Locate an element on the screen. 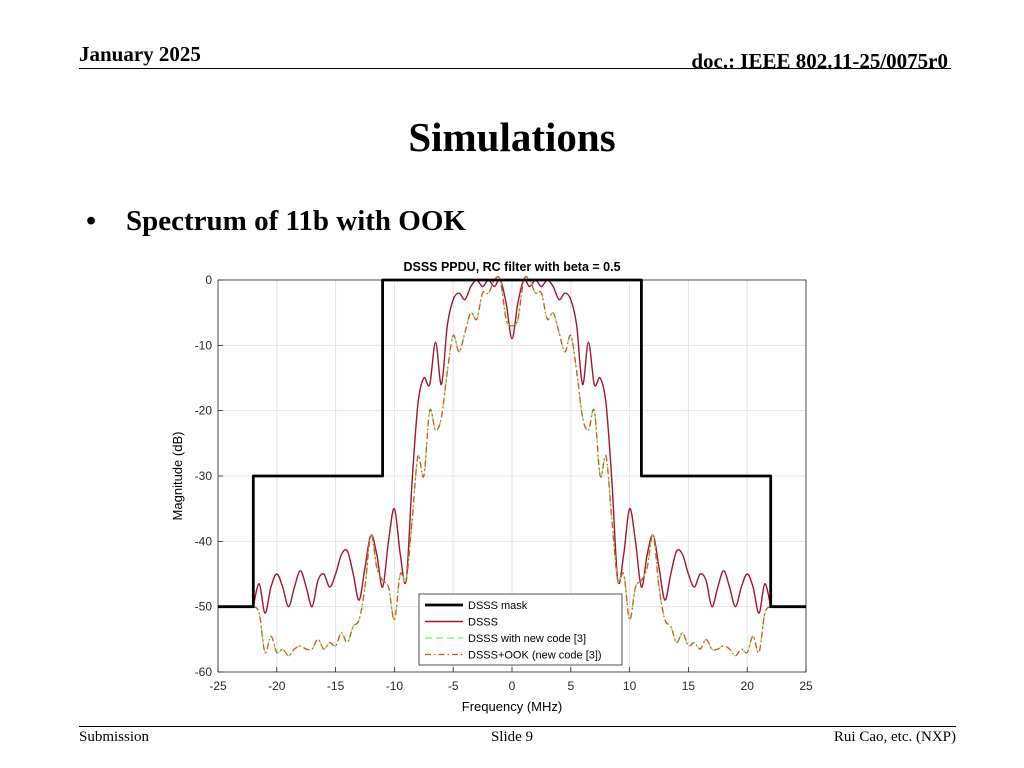  y-tick-label: 0 is located at coordinates (208, 280).